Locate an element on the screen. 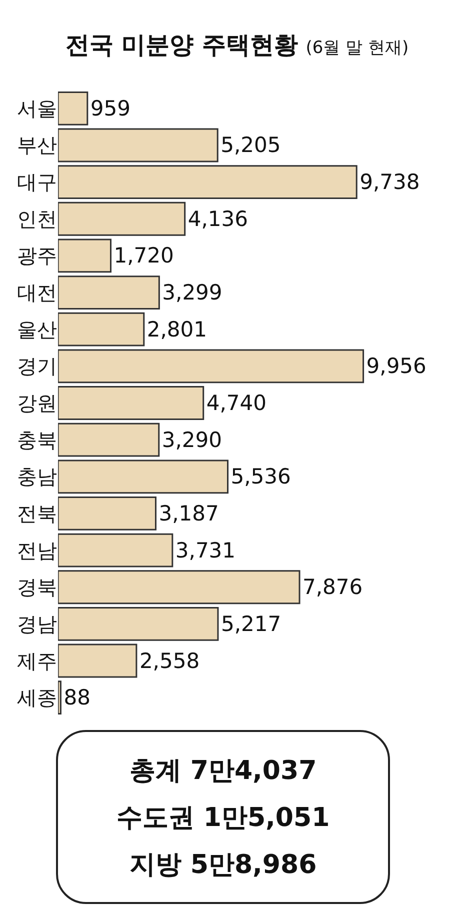 This screenshot has height=914, width=474. data-label: 9,738 is located at coordinates (390, 182).